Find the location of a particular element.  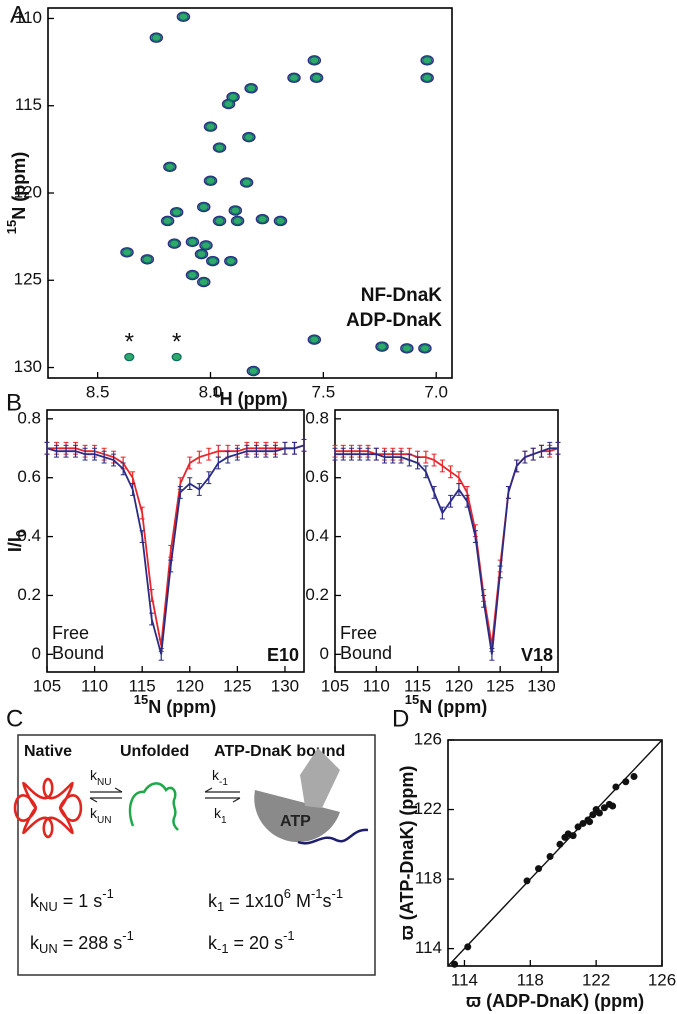

x-tick-label: 7.5 is located at coordinates (324, 391).